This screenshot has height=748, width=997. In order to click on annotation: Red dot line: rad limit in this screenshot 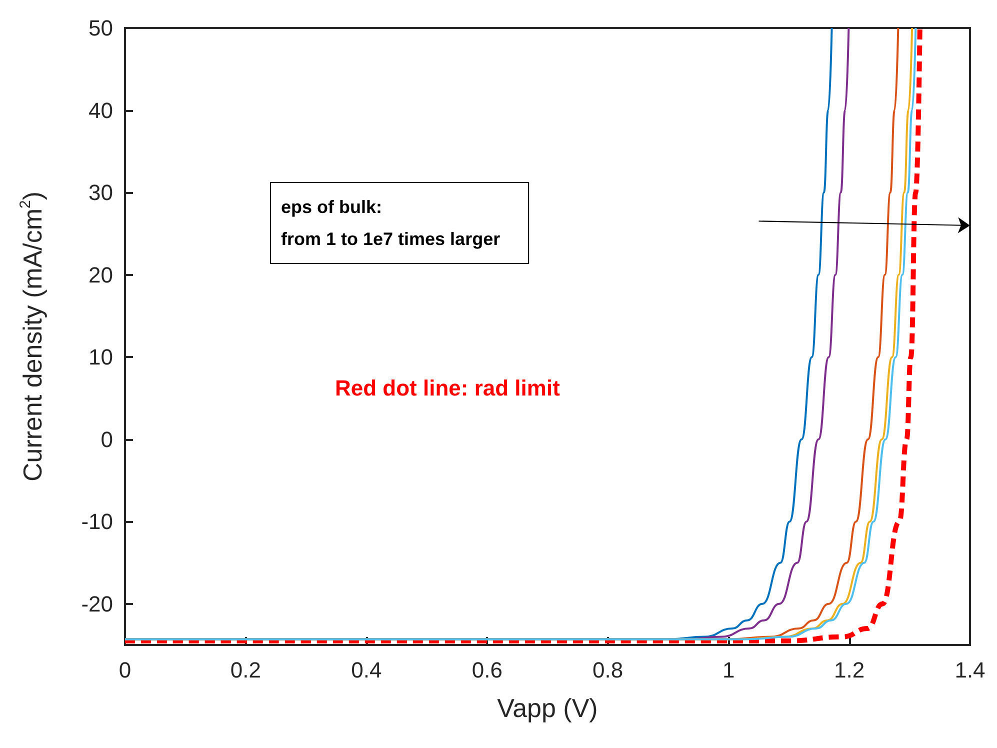, I will do `click(448, 388)`.